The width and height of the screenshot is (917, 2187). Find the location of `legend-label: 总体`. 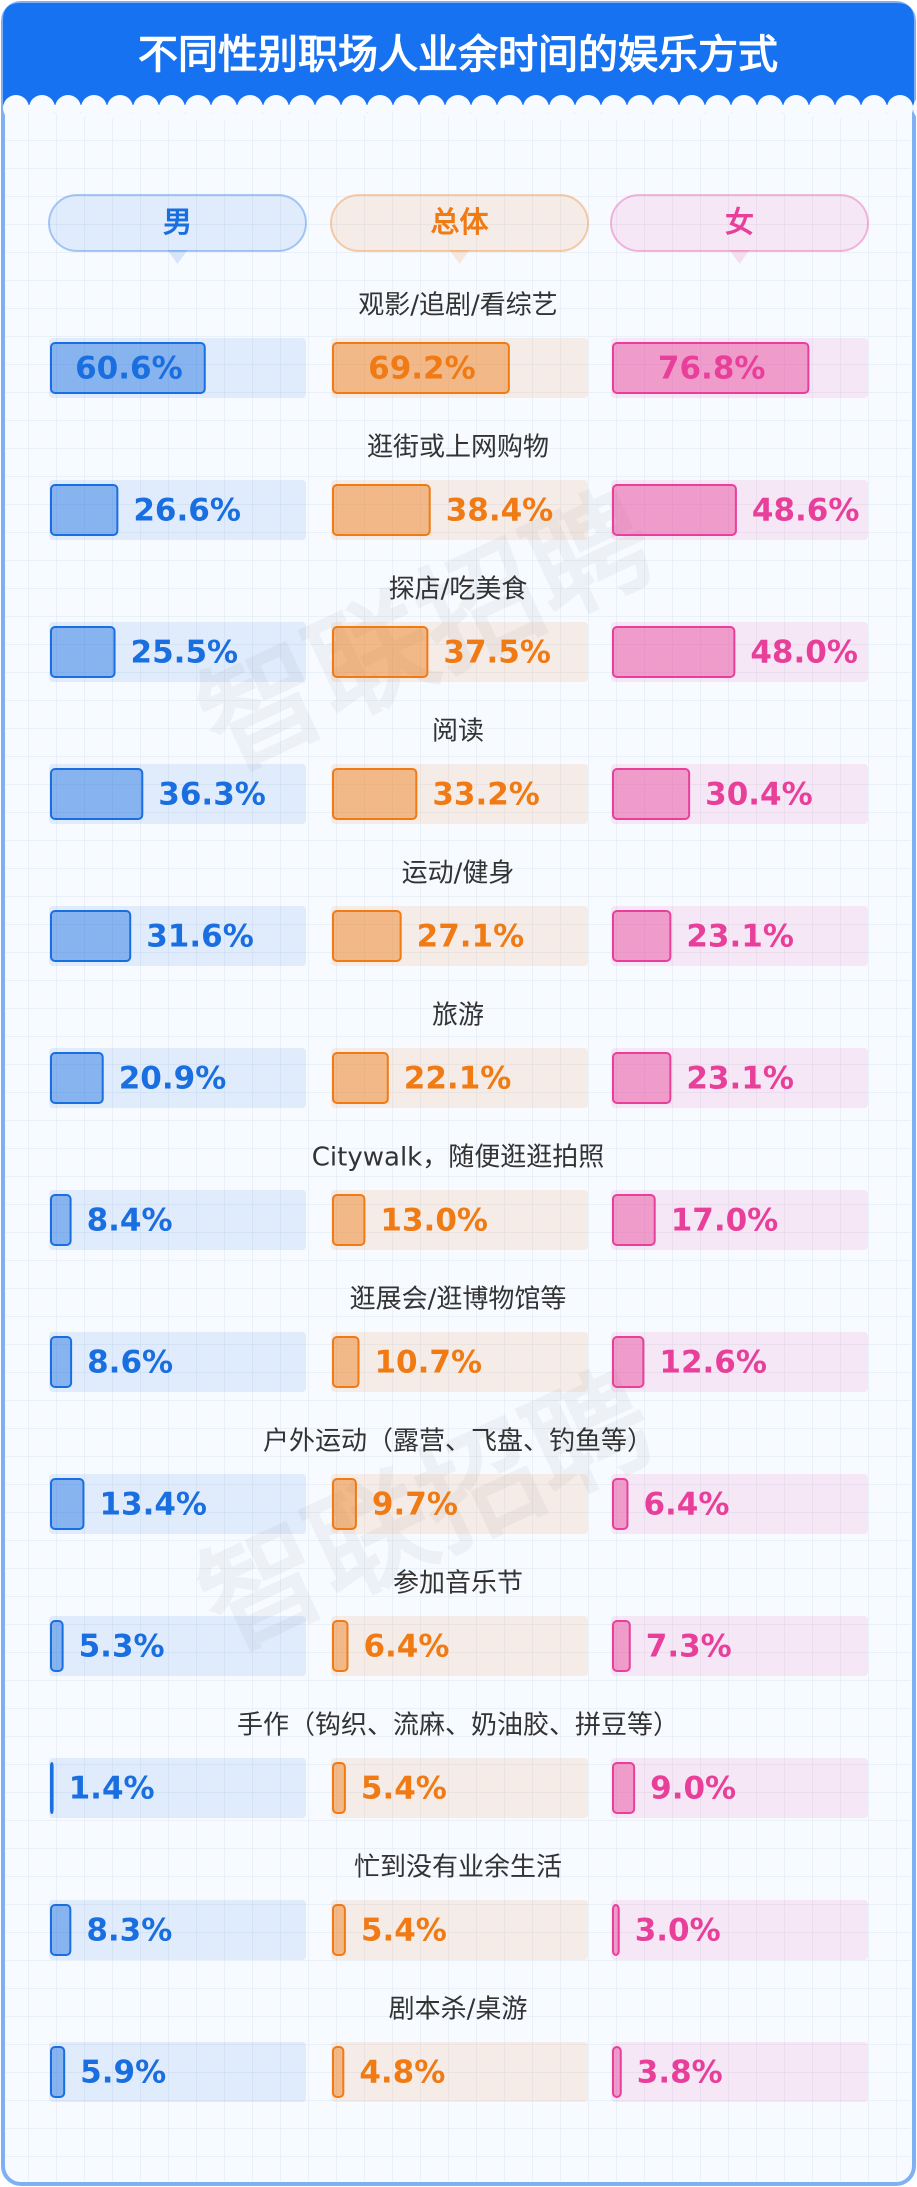

legend-label: 总体 is located at coordinates (459, 222).